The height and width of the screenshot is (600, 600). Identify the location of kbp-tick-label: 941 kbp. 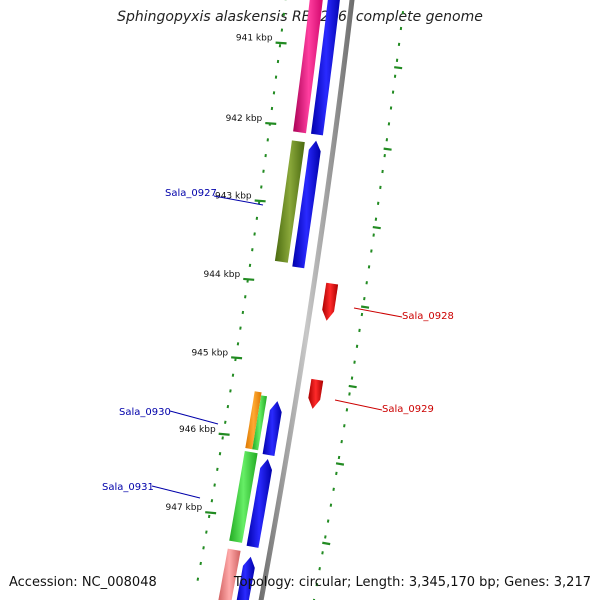
(254, 39).